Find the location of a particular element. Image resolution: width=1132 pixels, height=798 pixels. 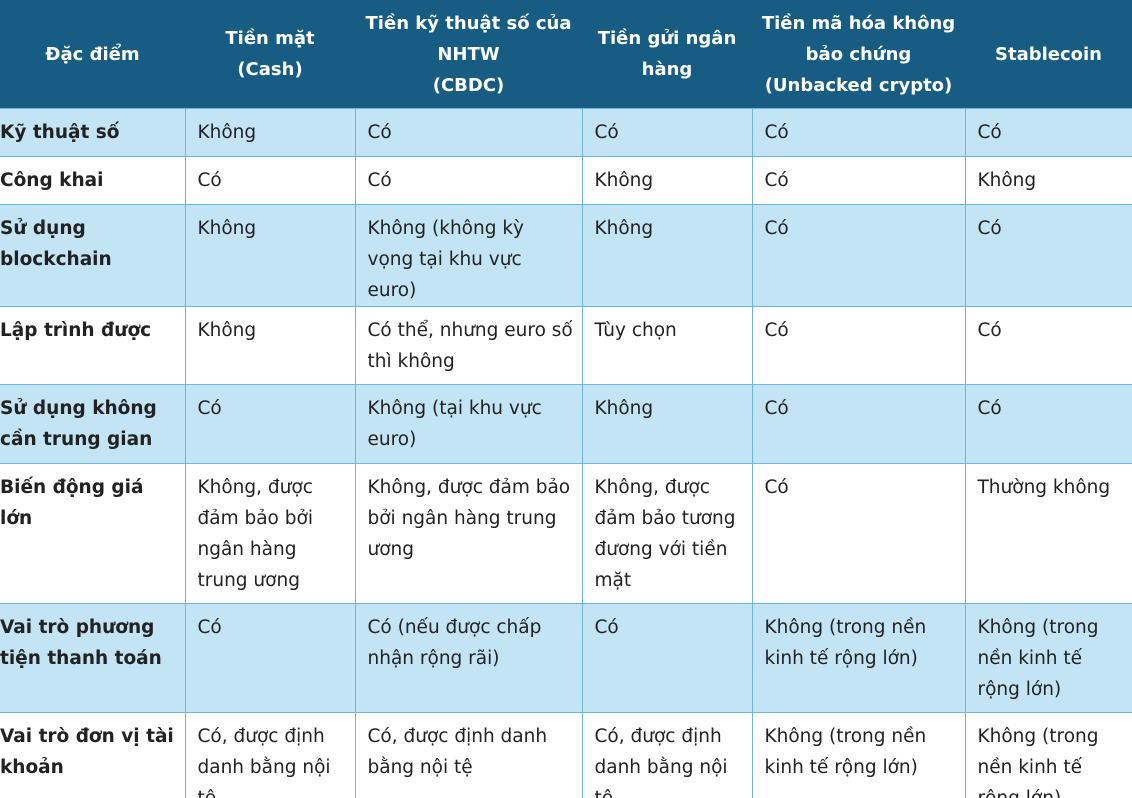

row-label: Sử dụng blockchain is located at coordinates (93, 255).